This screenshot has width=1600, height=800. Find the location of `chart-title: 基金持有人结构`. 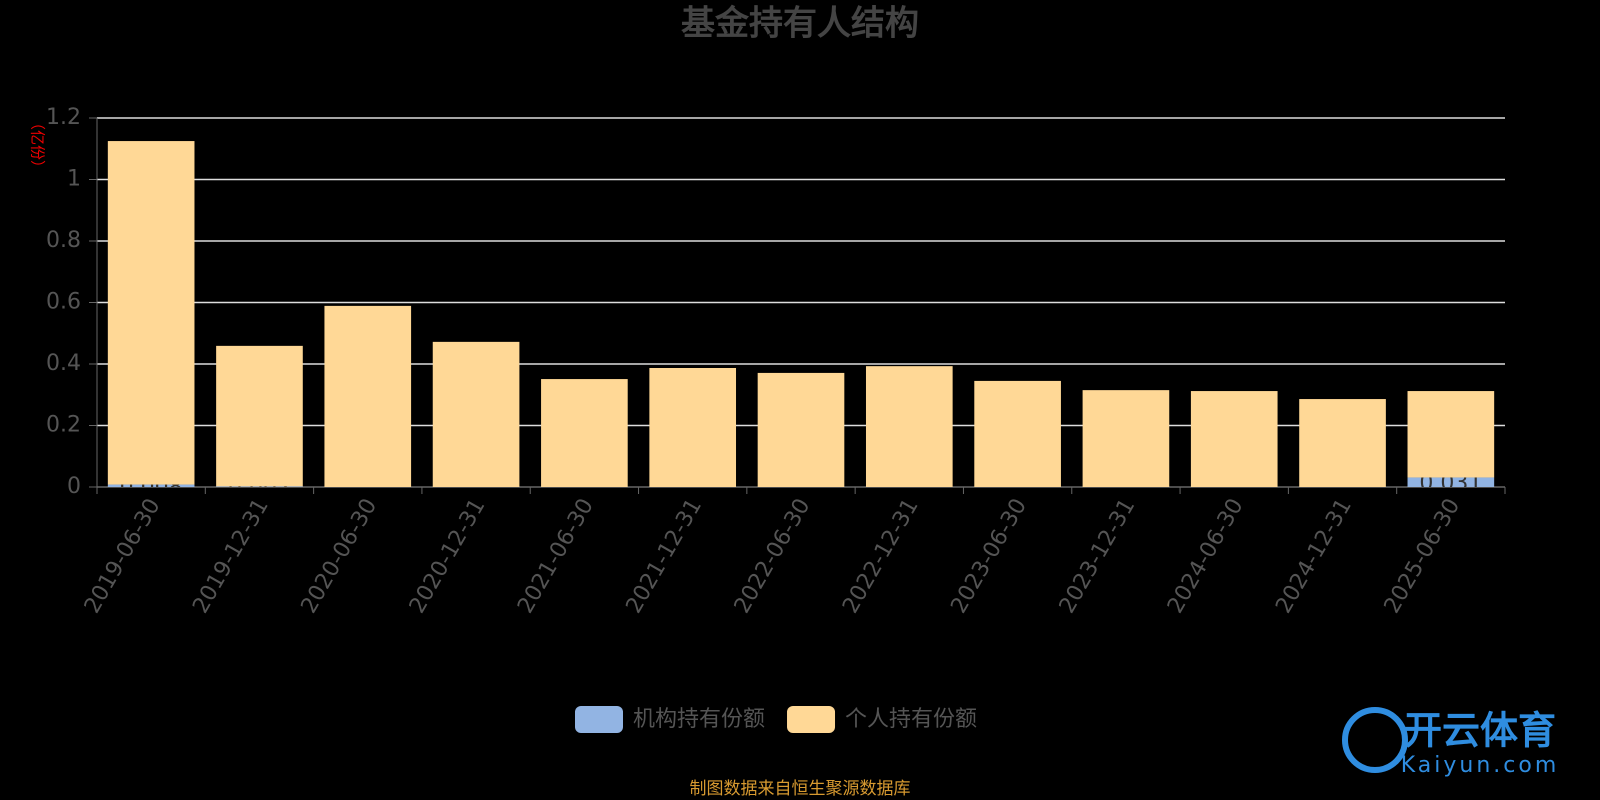

chart-title: 基金持有人结构 is located at coordinates (800, 24).